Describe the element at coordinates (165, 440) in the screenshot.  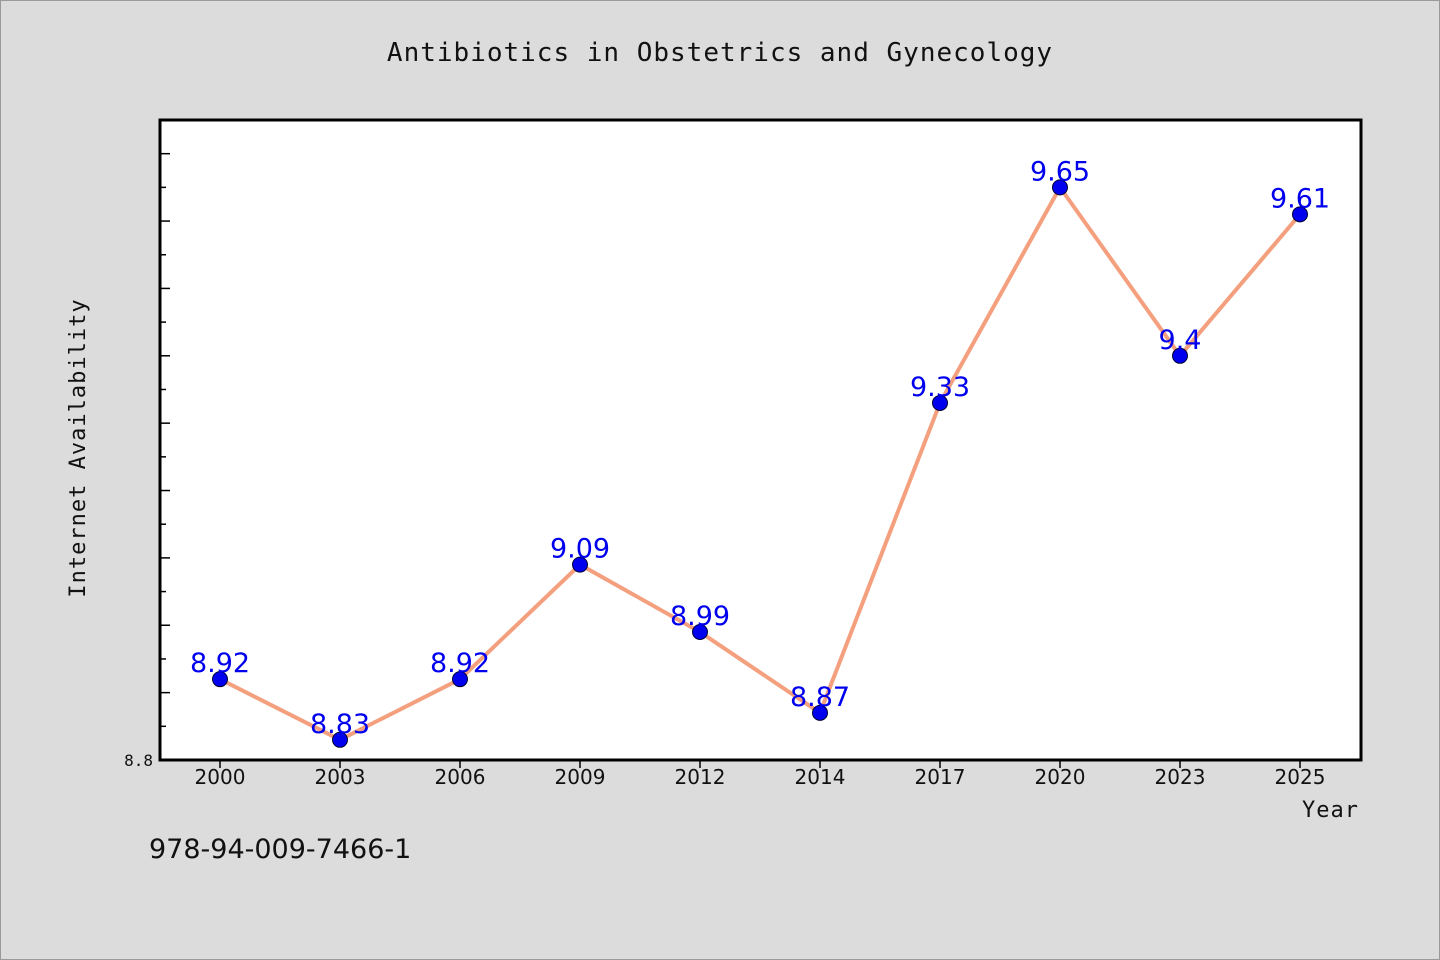
I see `y-axis-ticks` at that location.